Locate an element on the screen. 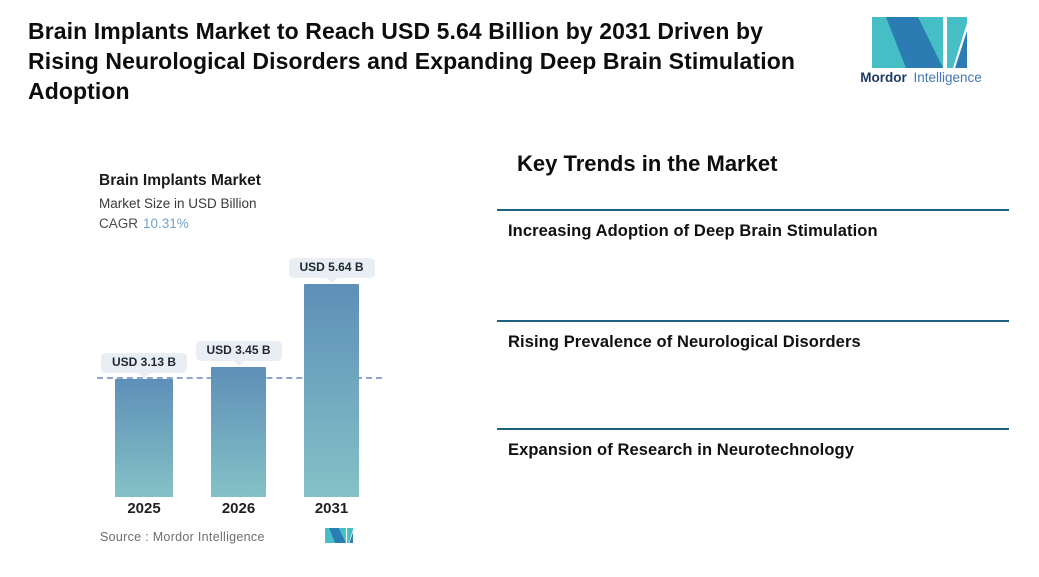 The height and width of the screenshot is (577, 1039). trend-item-label: Expansion of Research in Neurotechnology is located at coordinates (681, 450).